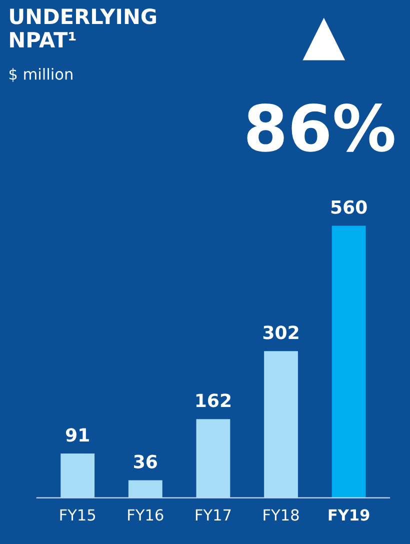  I want to click on text: 86%, so click(320, 127).